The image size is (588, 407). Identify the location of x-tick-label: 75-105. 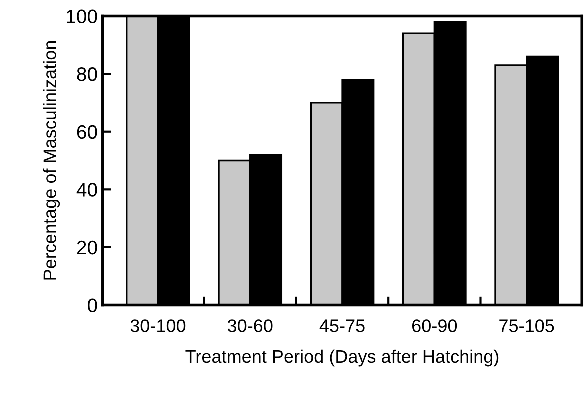
(527, 326).